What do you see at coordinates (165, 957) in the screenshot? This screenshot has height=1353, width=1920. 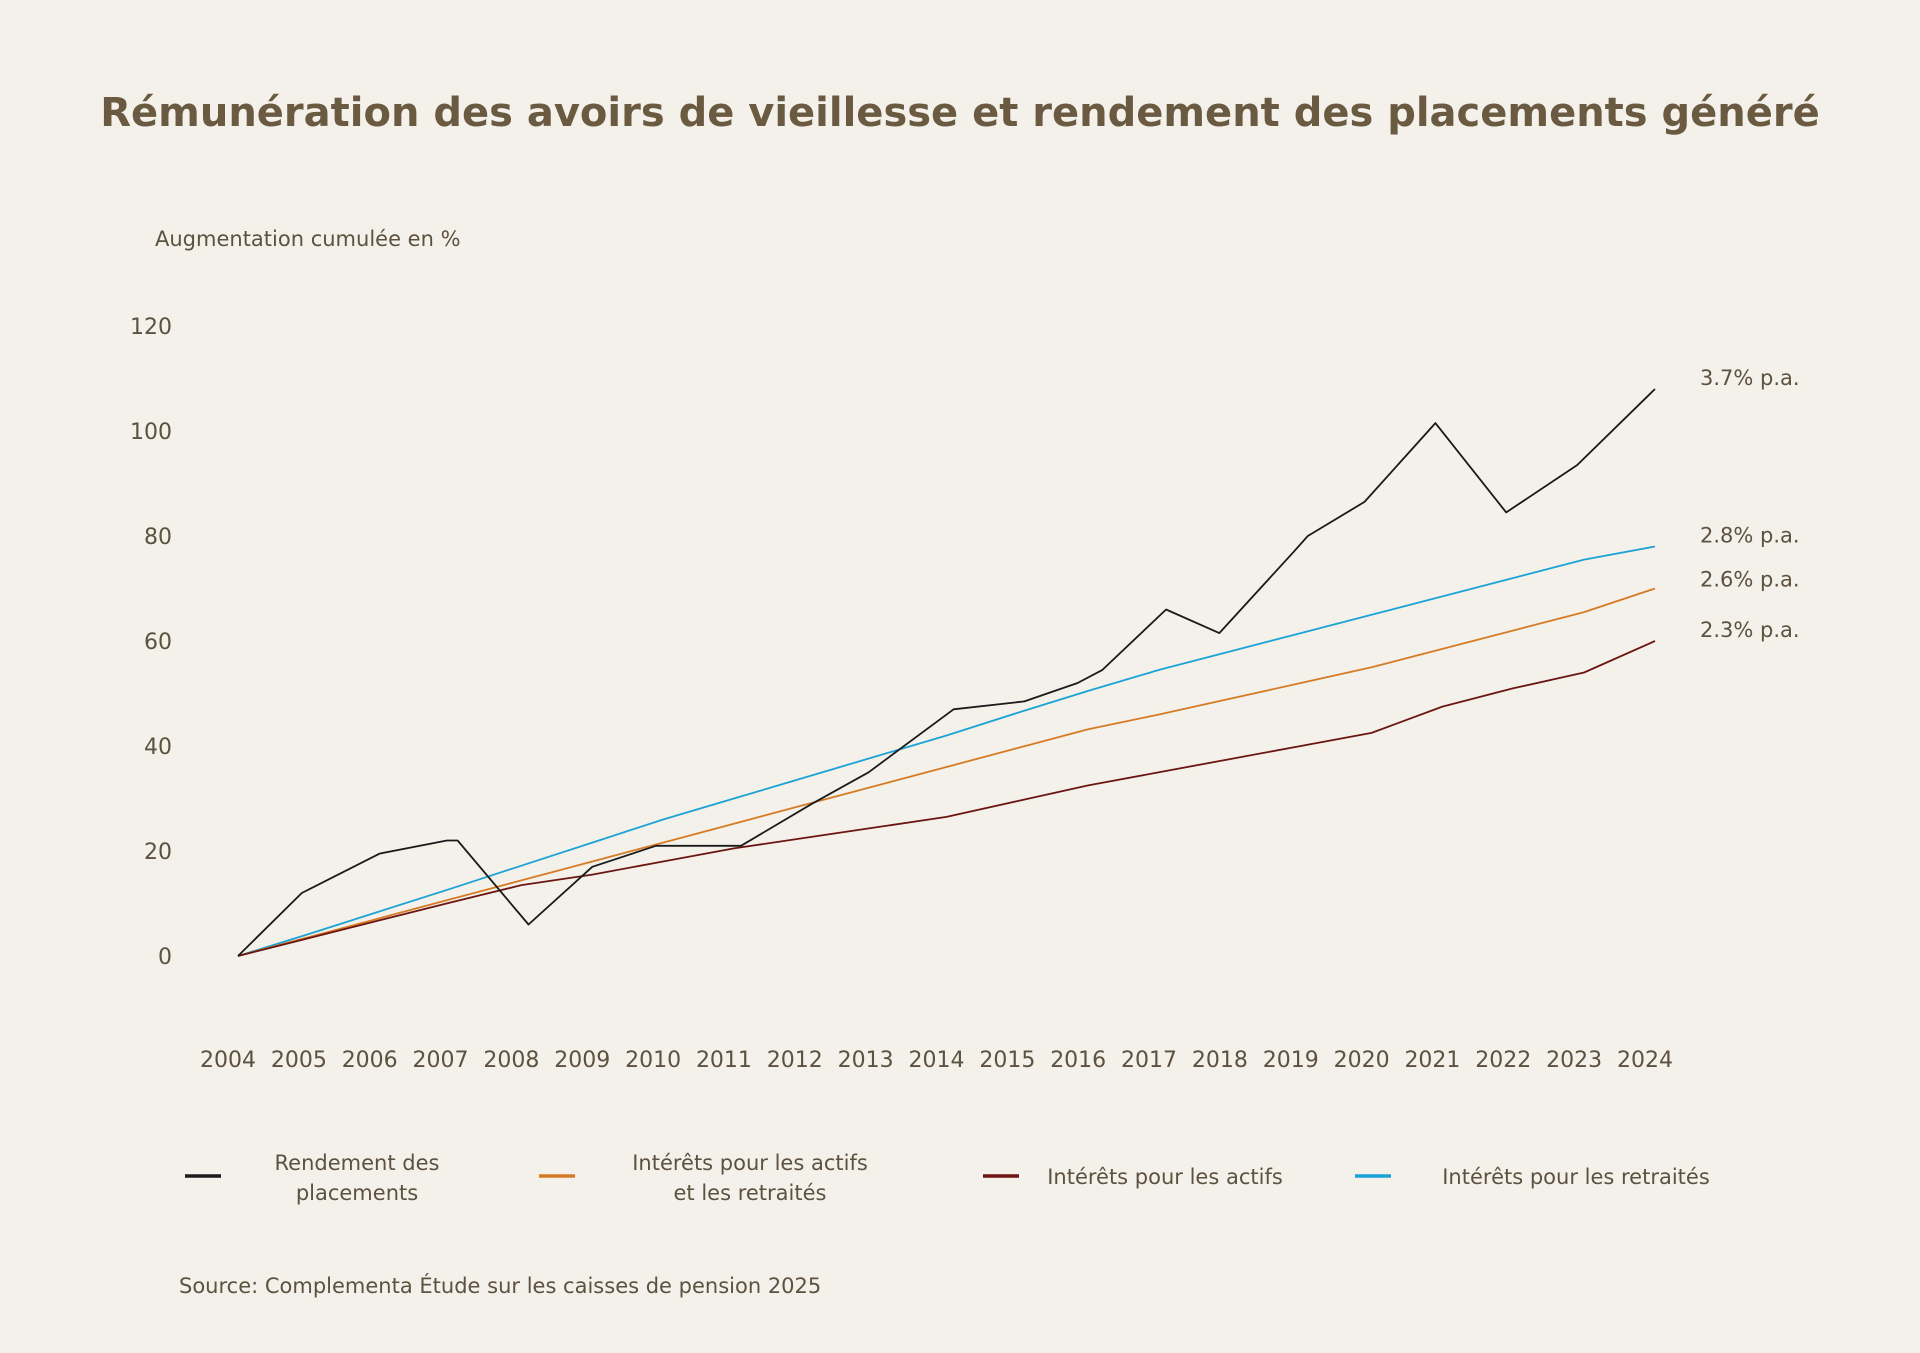 I see `y-tick-label: 0` at bounding box center [165, 957].